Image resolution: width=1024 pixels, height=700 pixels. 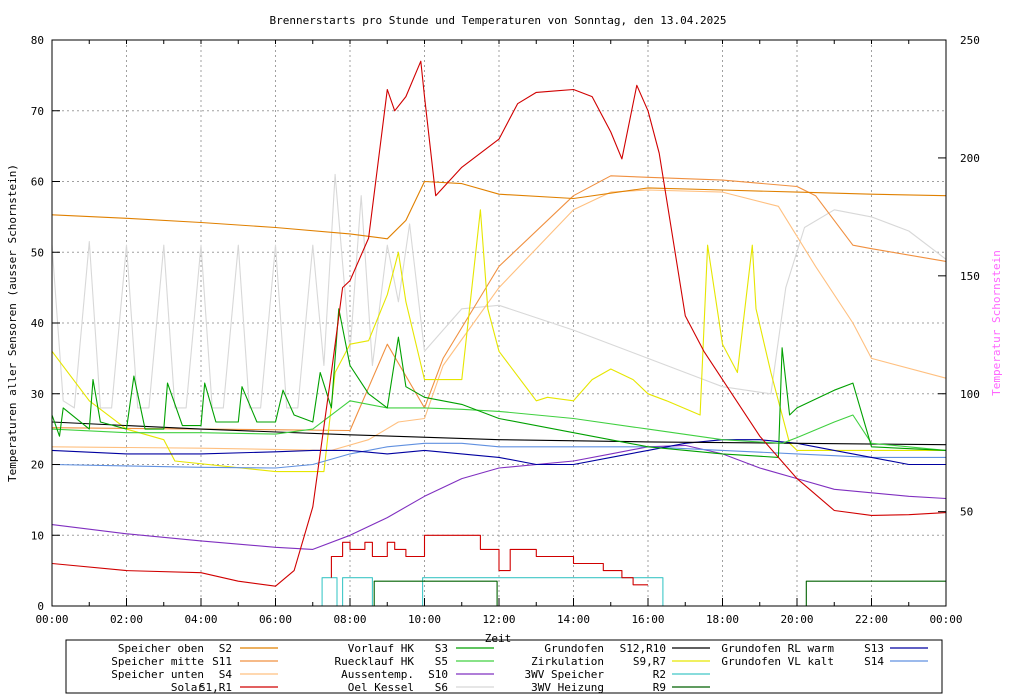 What do you see at coordinates (567, 661) in the screenshot?
I see `legend-label: Zirkulation` at bounding box center [567, 661].